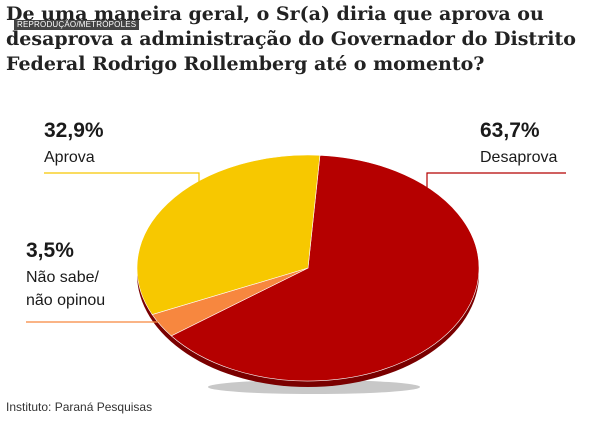  Describe the element at coordinates (74, 130) in the screenshot. I see `data-label-aprova-value: 32,9%` at that location.